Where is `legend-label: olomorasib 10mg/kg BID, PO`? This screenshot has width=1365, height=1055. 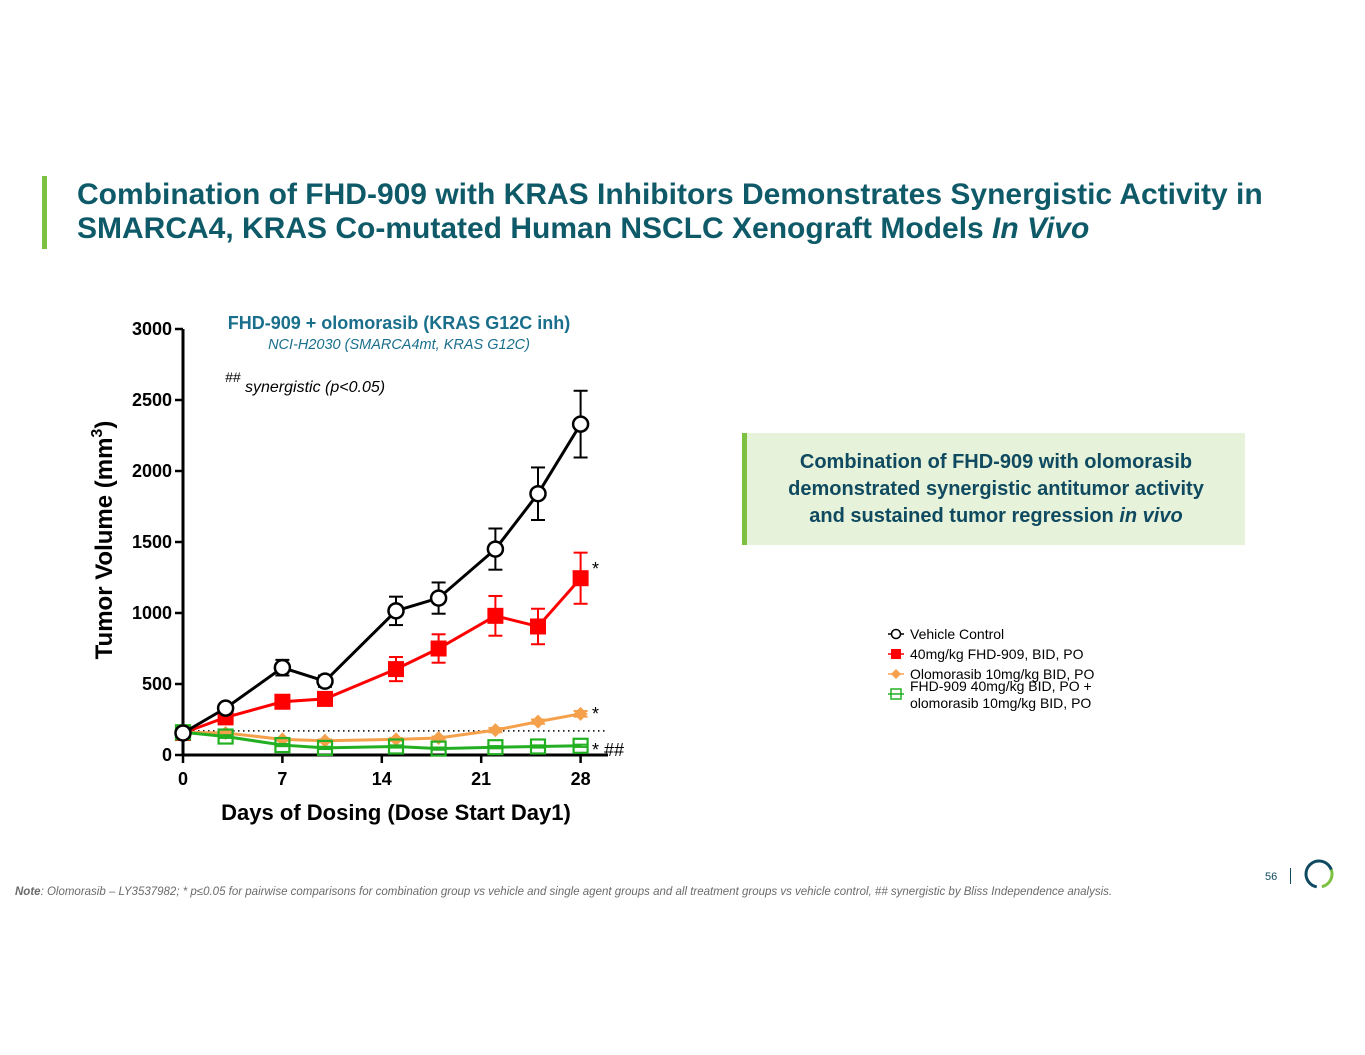
legend-label: olomorasib 10mg/kg BID, PO is located at coordinates (1000, 703).